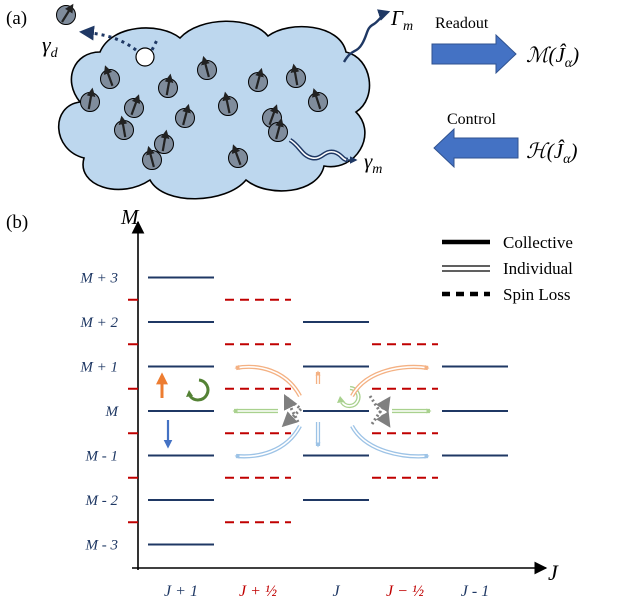  Describe the element at coordinates (476, 148) in the screenshot. I see `control-arrow` at that location.